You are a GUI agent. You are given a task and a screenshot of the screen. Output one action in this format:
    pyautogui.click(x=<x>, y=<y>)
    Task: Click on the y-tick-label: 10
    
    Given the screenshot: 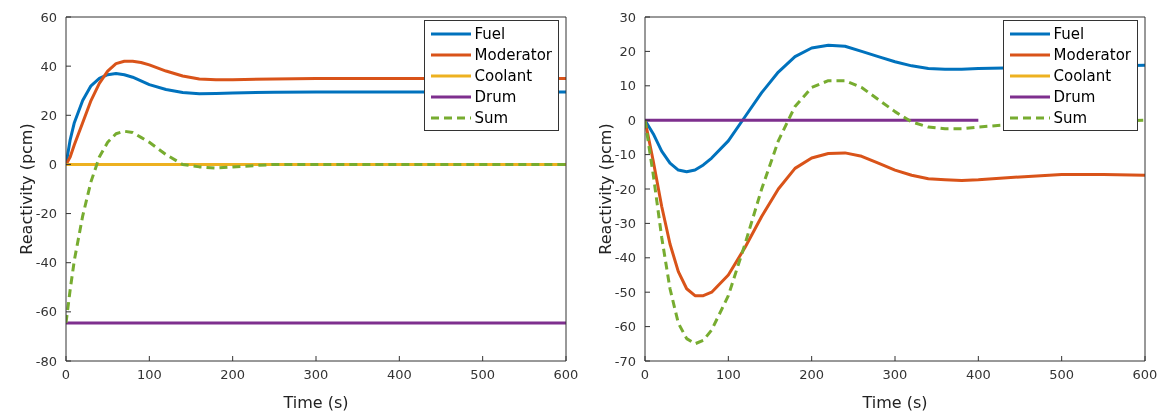 What is the action you would take?
    pyautogui.click(x=627, y=86)
    